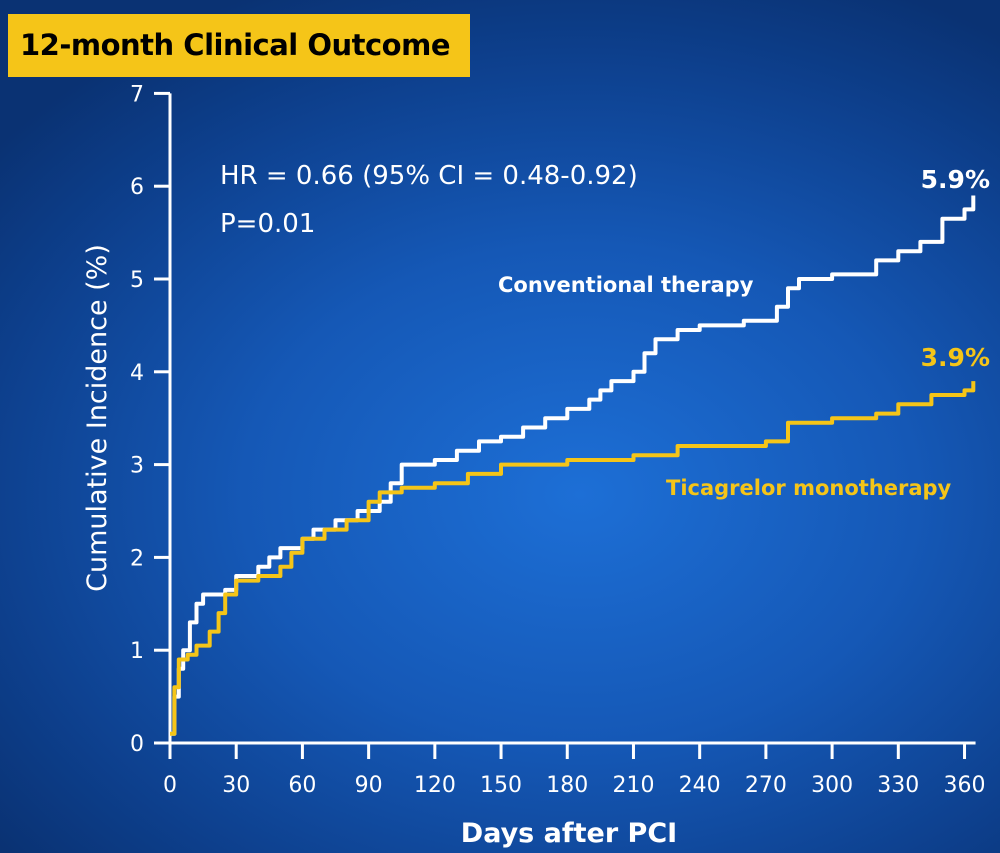 The width and height of the screenshot is (1000, 853). Describe the element at coordinates (700, 785) in the screenshot. I see `x-tick-label: 240` at that location.